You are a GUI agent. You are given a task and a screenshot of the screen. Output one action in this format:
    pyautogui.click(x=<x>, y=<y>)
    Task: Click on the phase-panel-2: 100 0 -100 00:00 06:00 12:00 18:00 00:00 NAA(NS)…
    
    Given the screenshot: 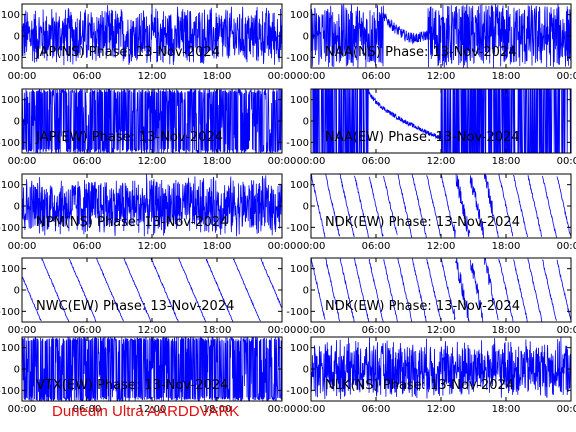 What is the action you would take?
    pyautogui.click(x=431, y=42)
    